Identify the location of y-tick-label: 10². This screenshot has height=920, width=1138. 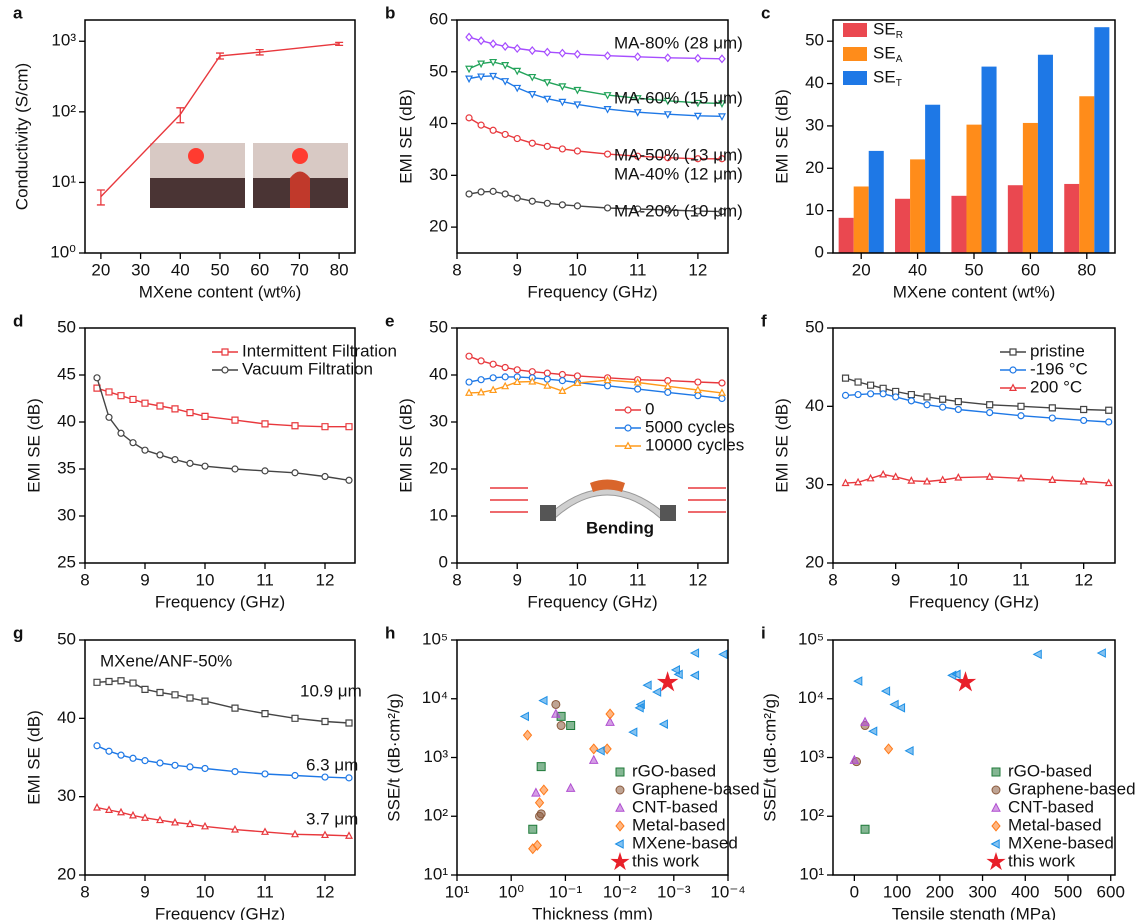
(811, 815).